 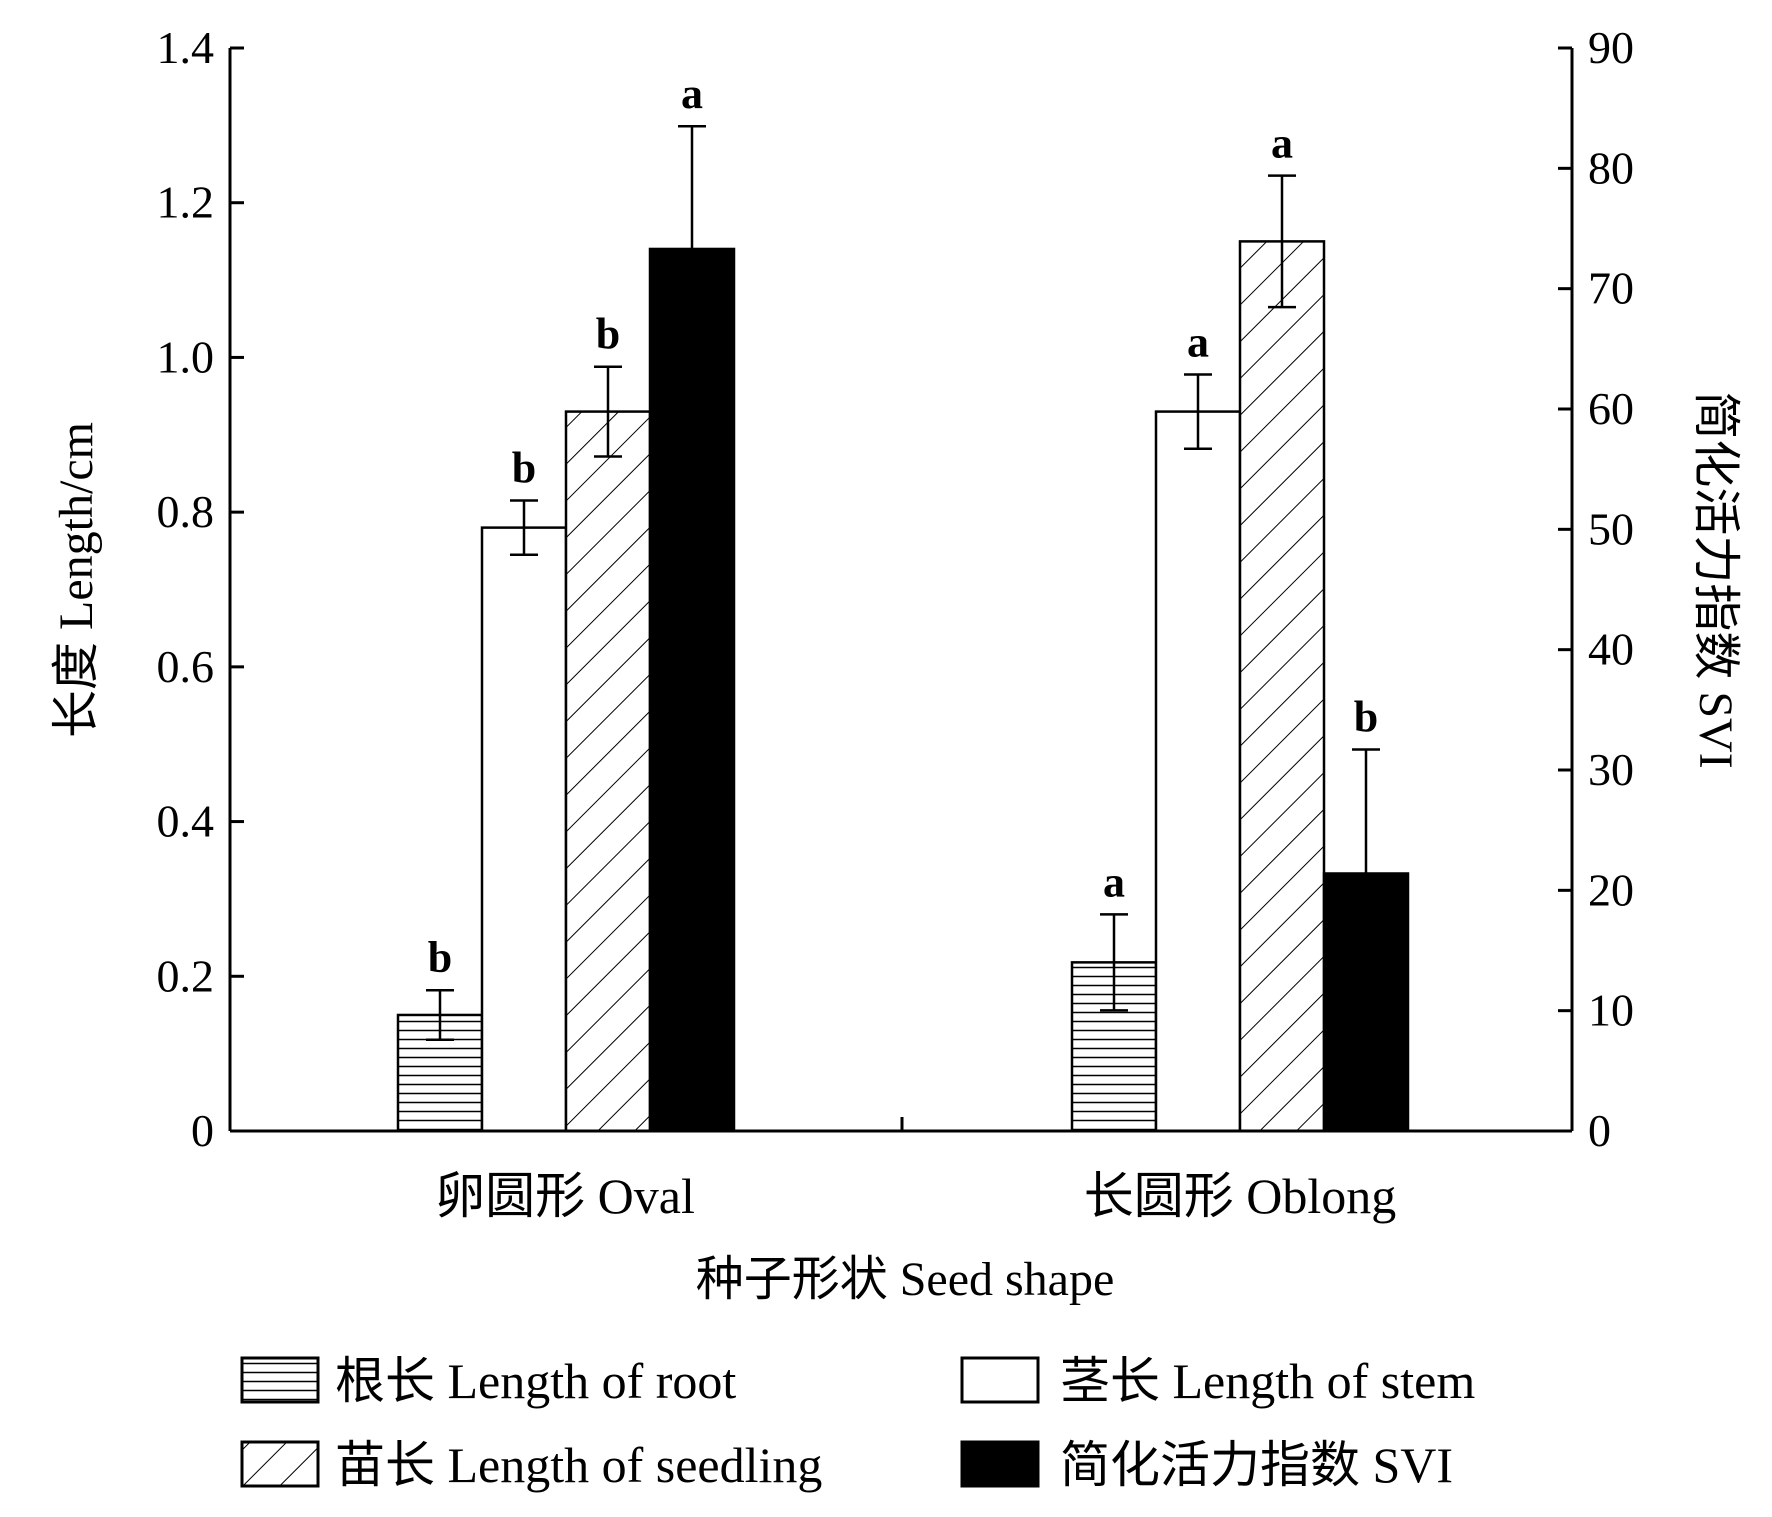 What do you see at coordinates (1611, 167) in the screenshot?
I see `y2-tick-label-8: 80` at bounding box center [1611, 167].